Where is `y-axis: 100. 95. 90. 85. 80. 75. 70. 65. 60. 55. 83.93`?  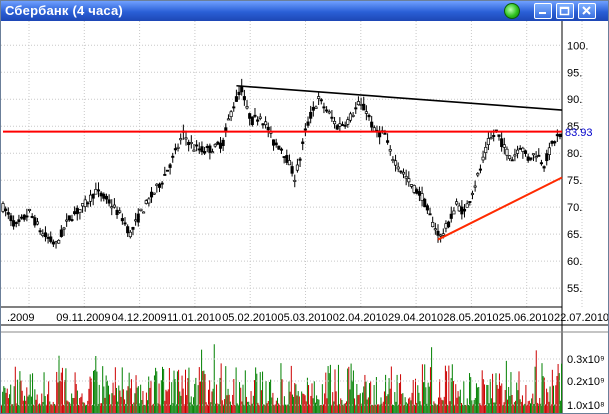 y-axis: 100. 95. 90. 85. 80. 75. 70. 65. 60. 55. 83.93 is located at coordinates (579, 167).